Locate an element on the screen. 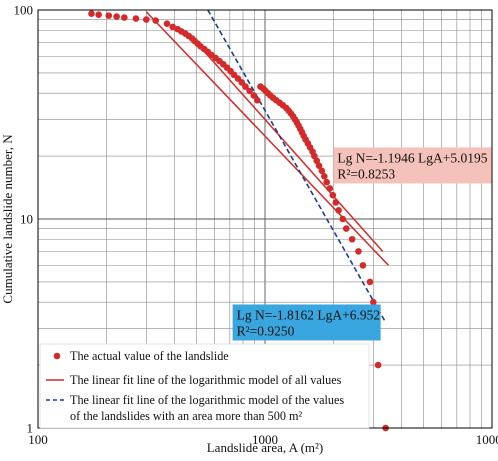 The width and height of the screenshot is (498, 461). y-axis-label: Cumulative landslide number, N is located at coordinates (7, 219).